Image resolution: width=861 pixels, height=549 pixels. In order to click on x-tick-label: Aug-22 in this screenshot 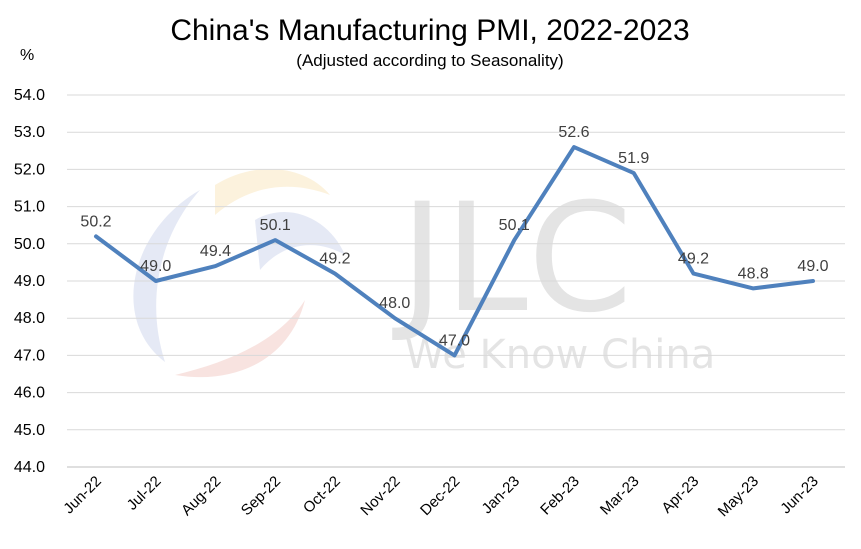, I will do `click(201, 496)`.